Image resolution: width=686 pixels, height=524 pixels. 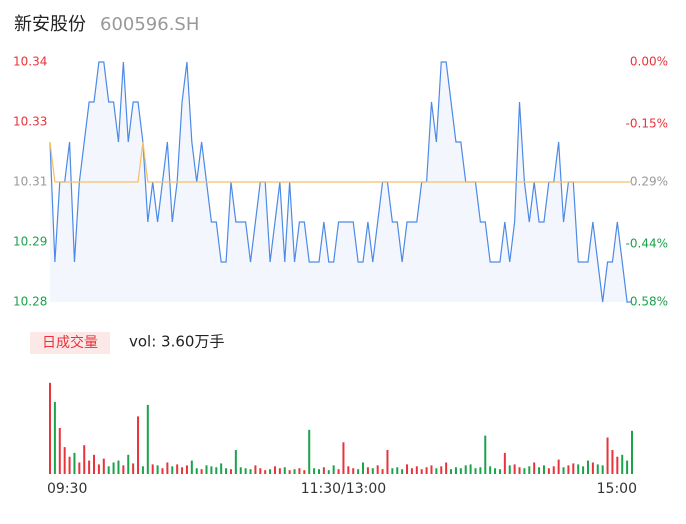 What do you see at coordinates (340, 162) in the screenshot?
I see `average-line` at bounding box center [340, 162].